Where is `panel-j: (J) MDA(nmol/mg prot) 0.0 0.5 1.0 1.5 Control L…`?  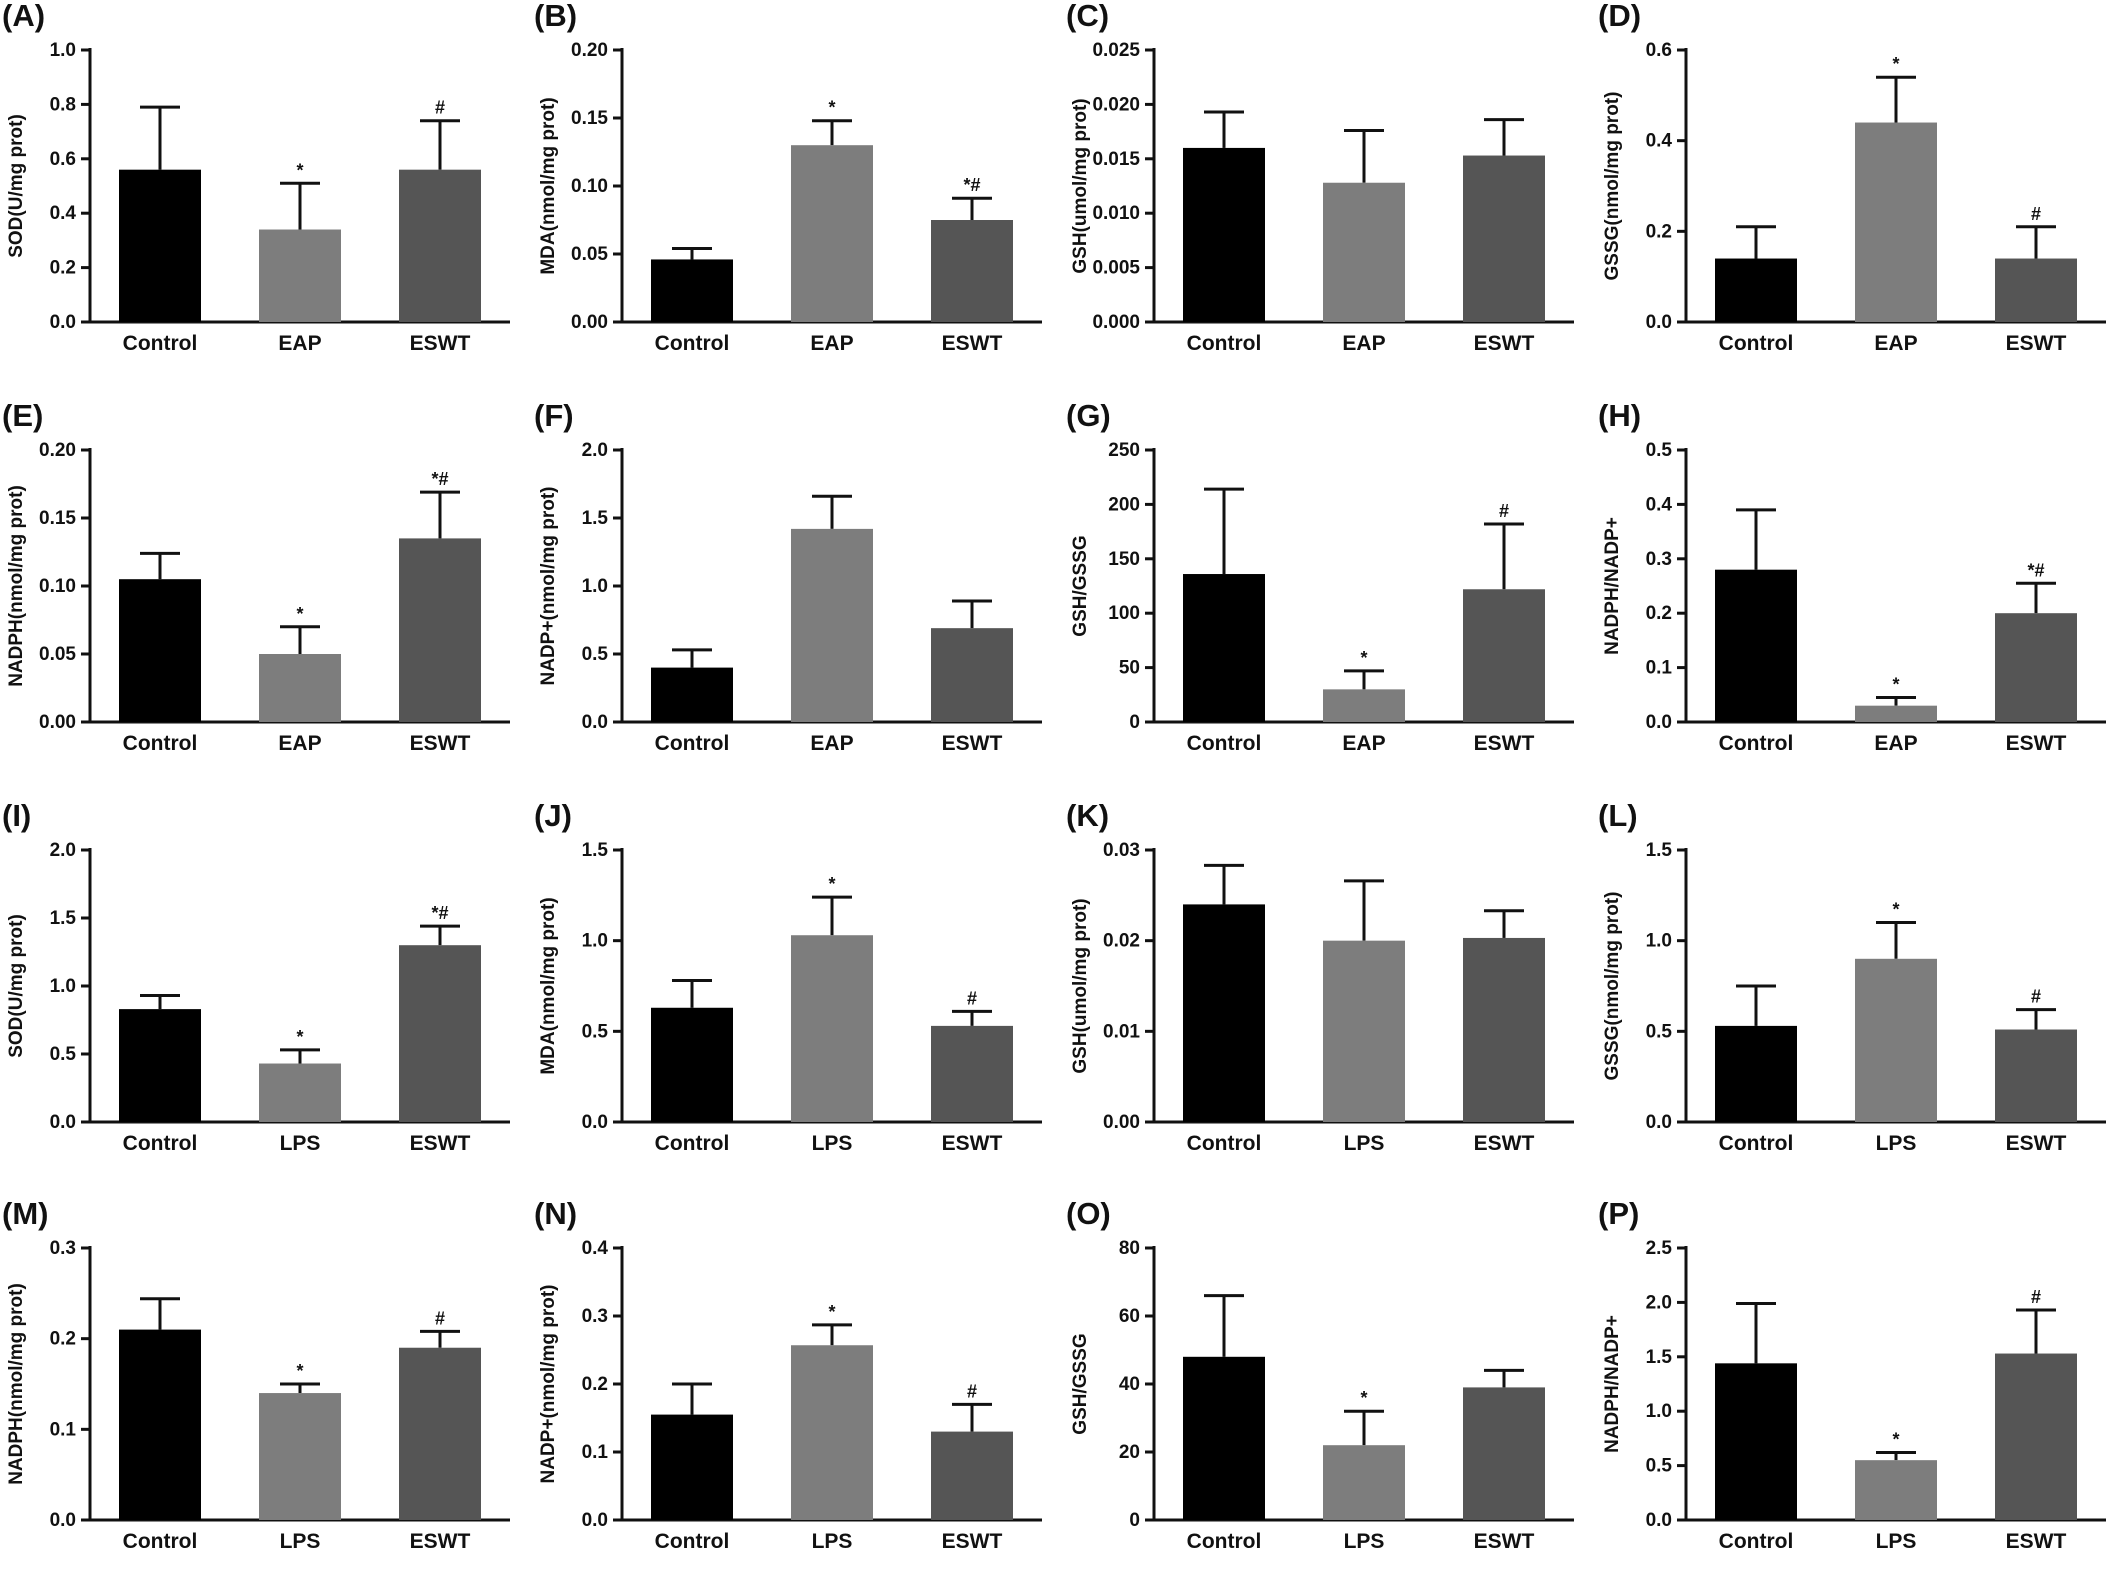 panel-j: (J) MDA(nmol/mg prot) 0.0 0.5 1.0 1.5 Control L… is located at coordinates (788, 976).